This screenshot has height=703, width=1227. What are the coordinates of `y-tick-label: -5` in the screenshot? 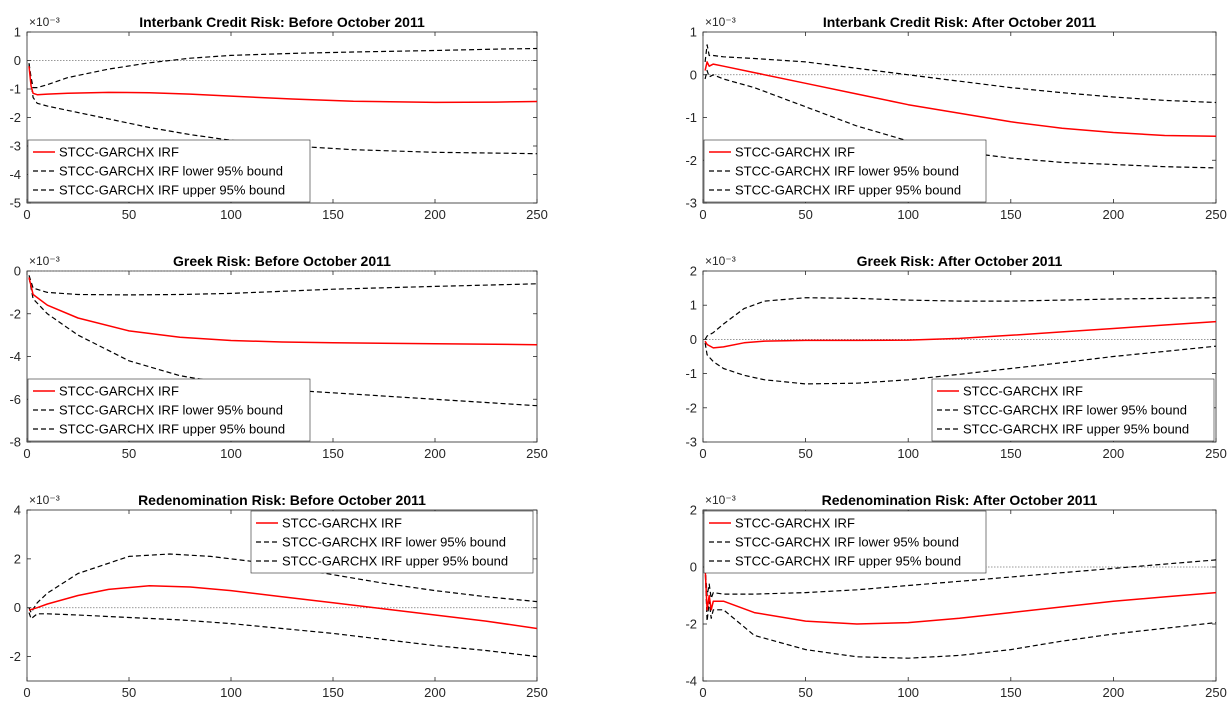 It's located at (15, 203).